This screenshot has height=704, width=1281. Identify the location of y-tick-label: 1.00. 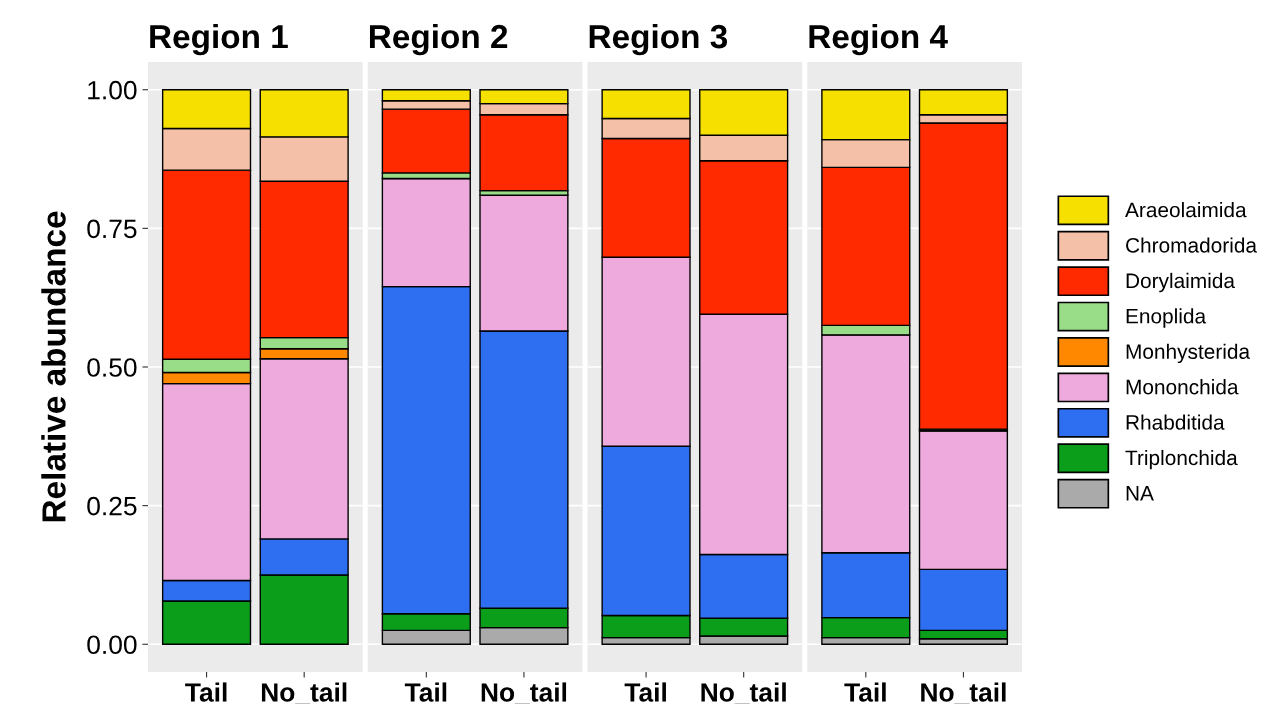
(112, 90).